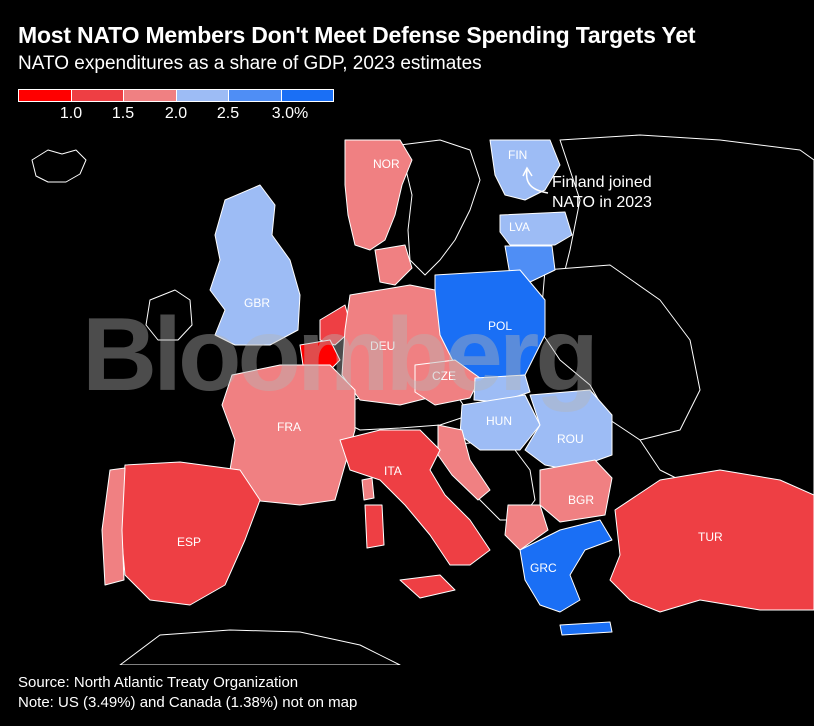  I want to click on label-ITA: ITA, so click(393, 471).